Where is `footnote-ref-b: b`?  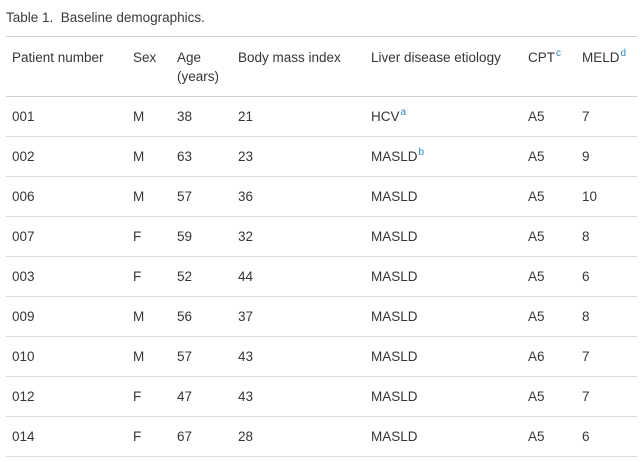 footnote-ref-b: b is located at coordinates (421, 152).